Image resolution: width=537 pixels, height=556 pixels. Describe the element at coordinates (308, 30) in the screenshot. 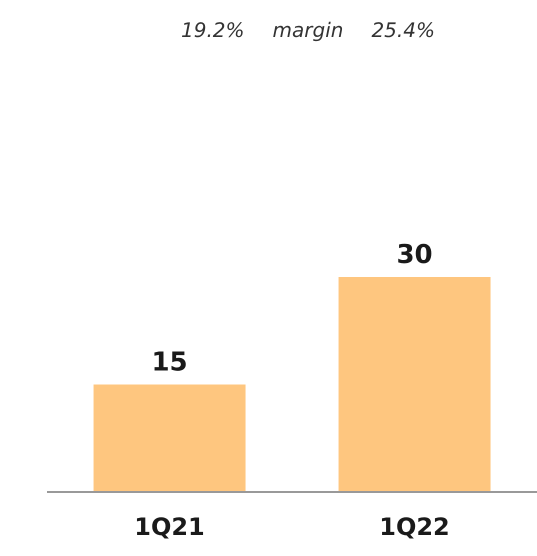

I see `text: margin` at that location.